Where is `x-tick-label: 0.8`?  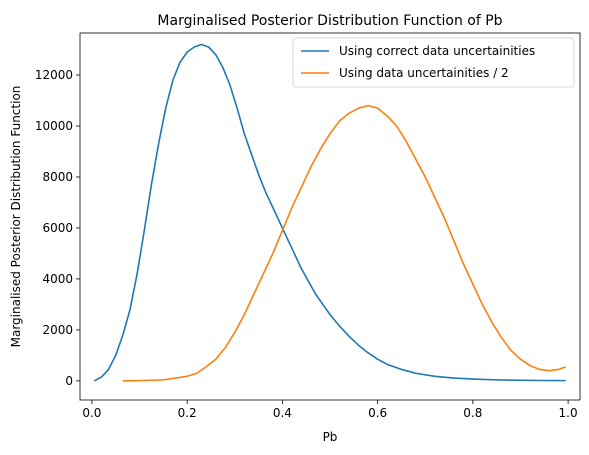 x-tick-label: 0.8 is located at coordinates (472, 413).